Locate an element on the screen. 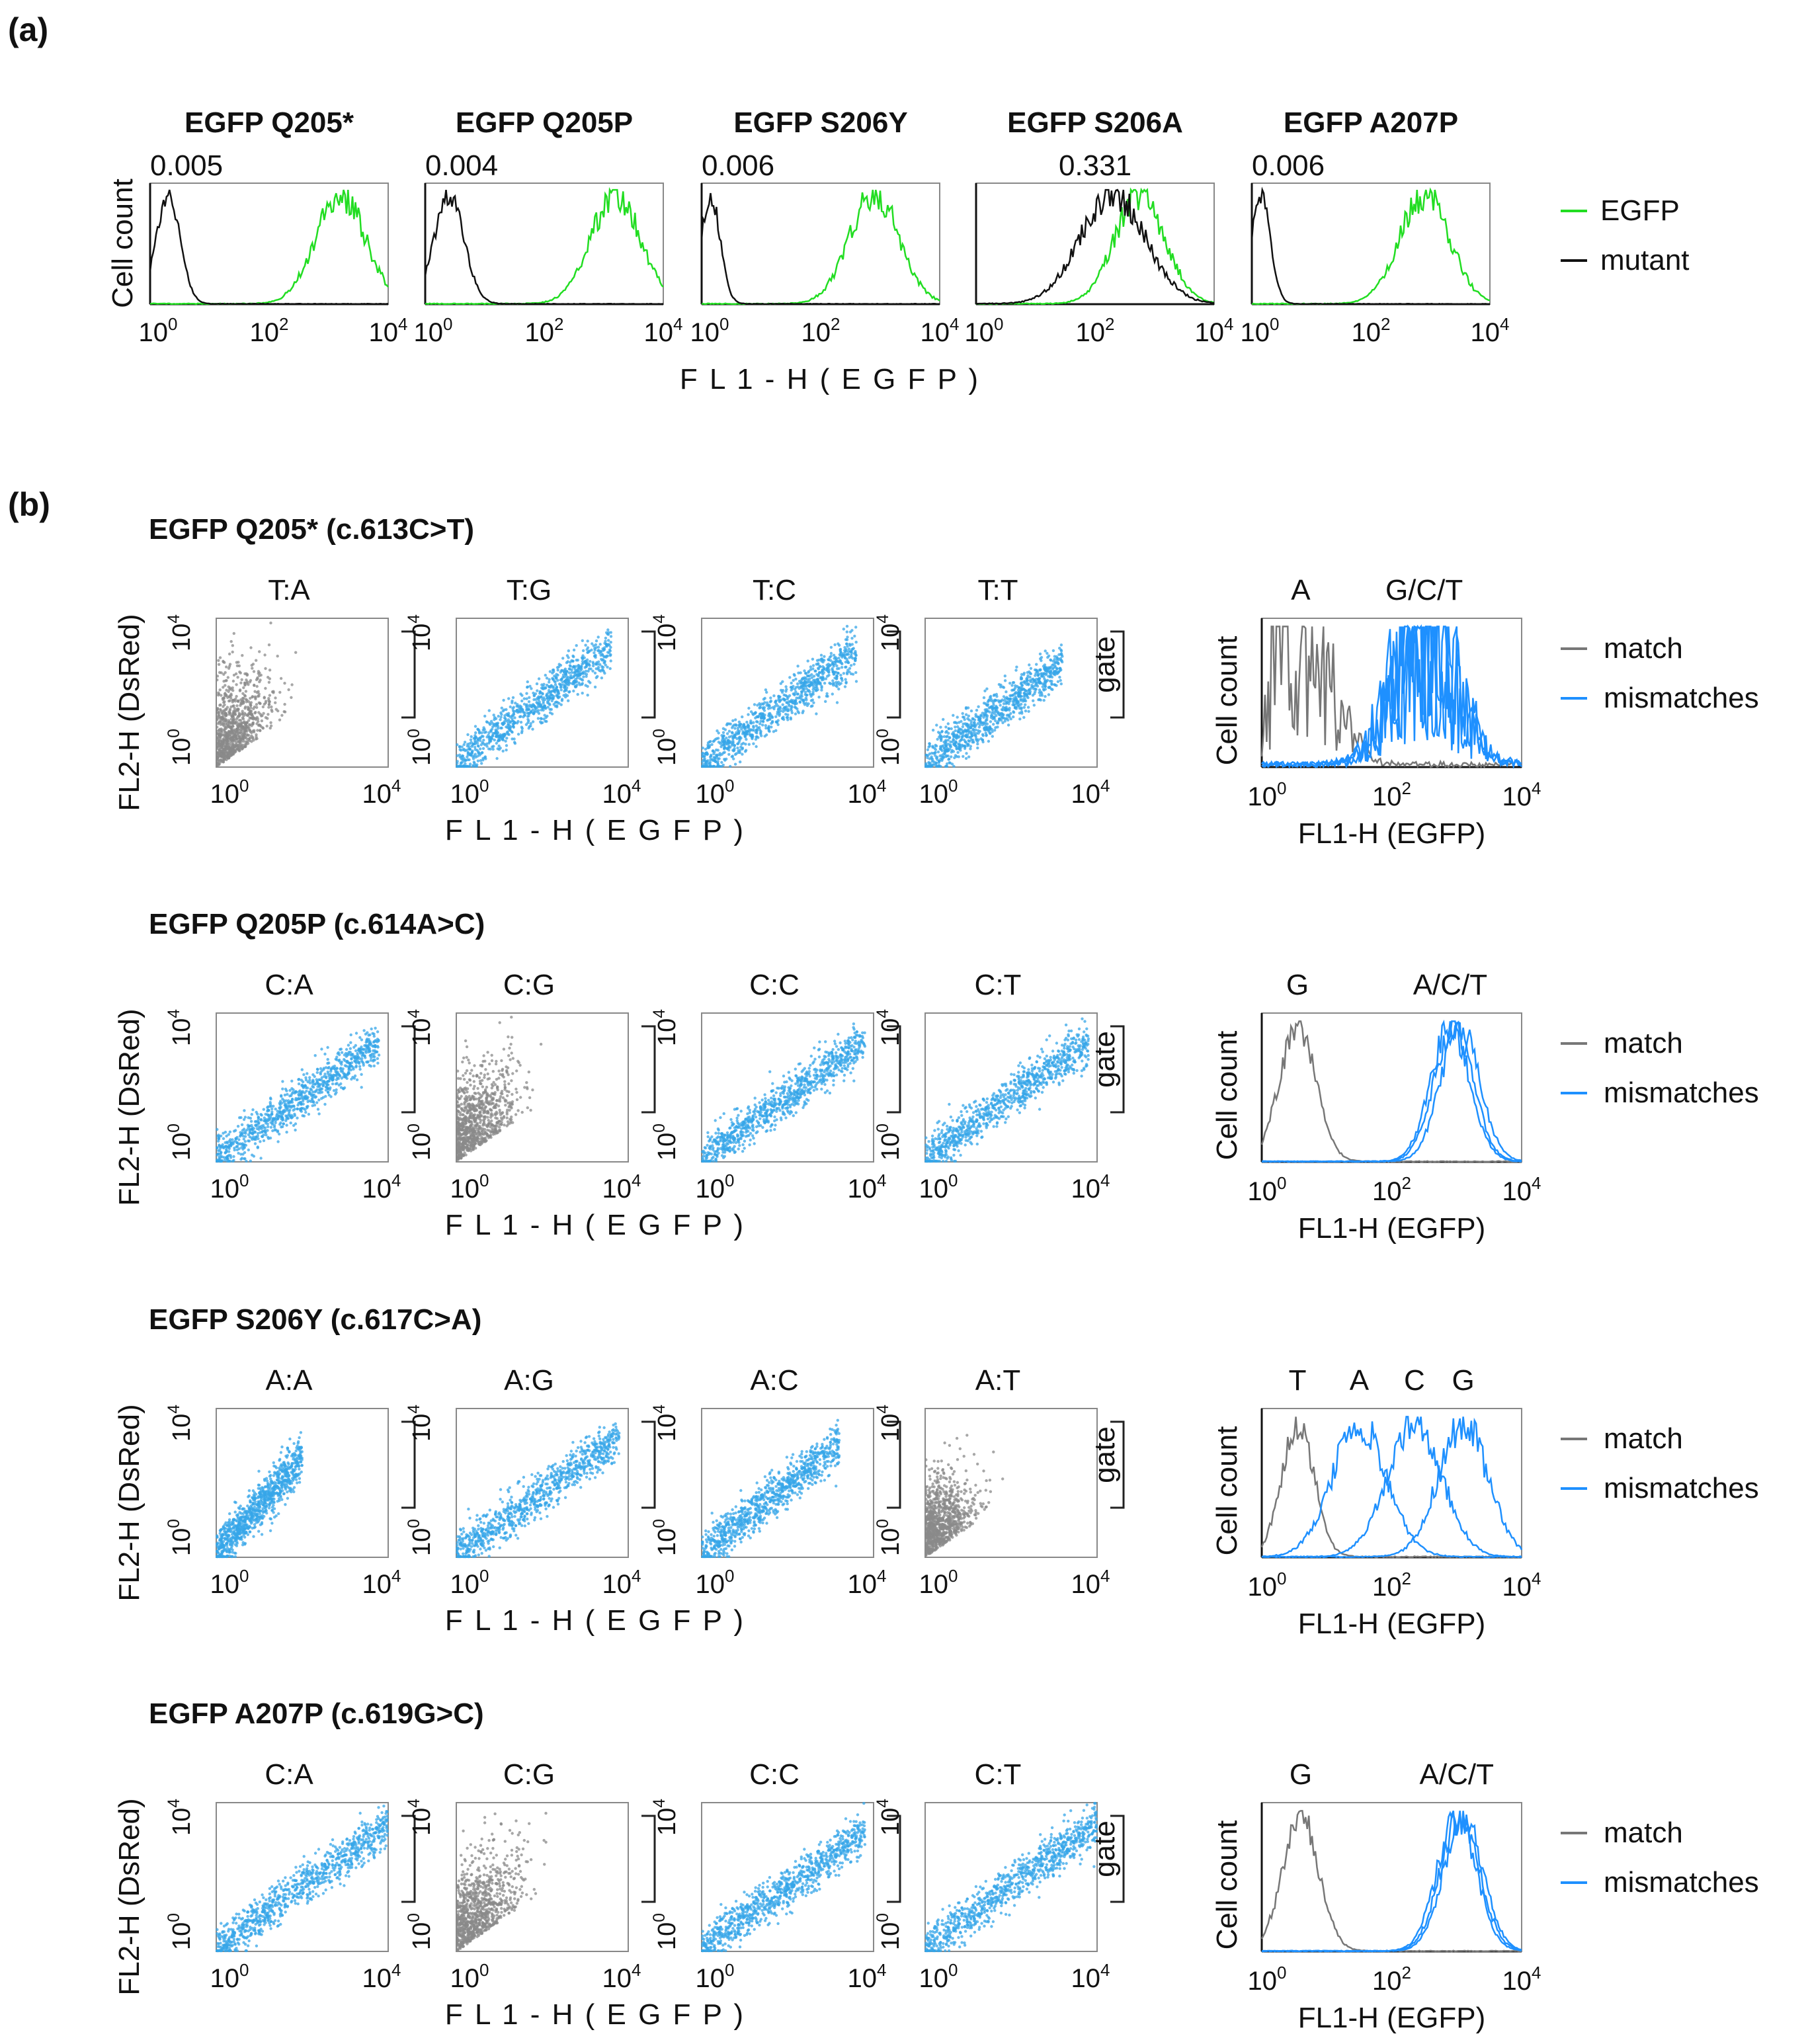 The height and width of the screenshot is (2044, 1806). hist-y-axis-label: Cell count is located at coordinates (1227, 701).